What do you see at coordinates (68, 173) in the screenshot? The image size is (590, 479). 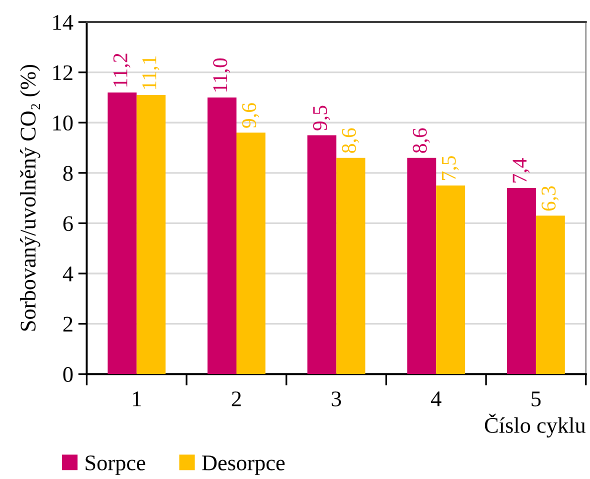 I see `y-tick-label: 8` at bounding box center [68, 173].